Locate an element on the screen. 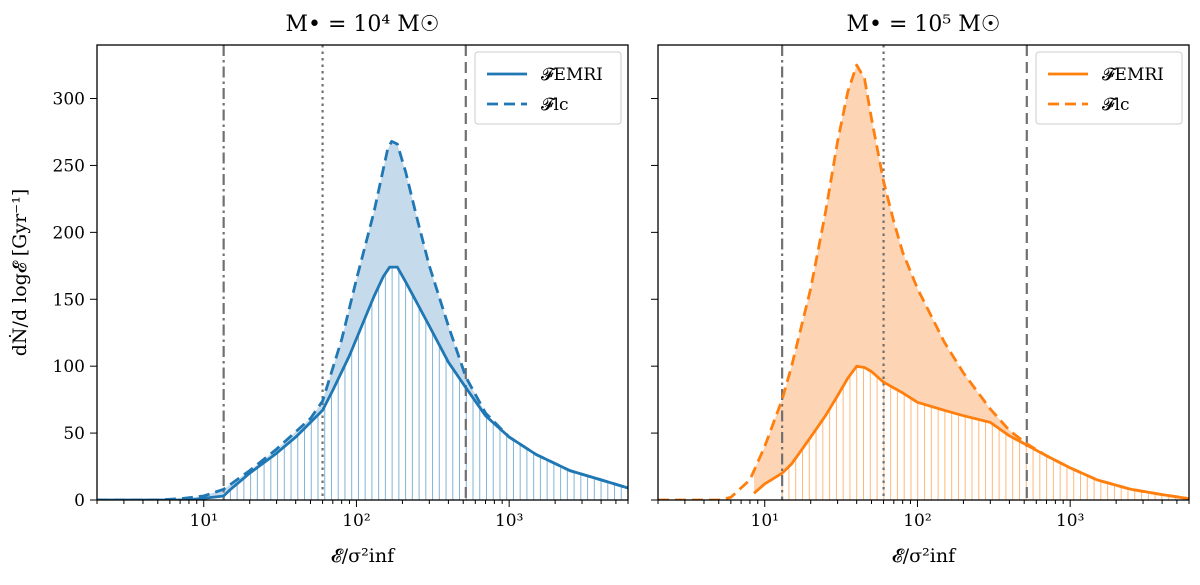  y-tick-label: 250 is located at coordinates (69, 166).